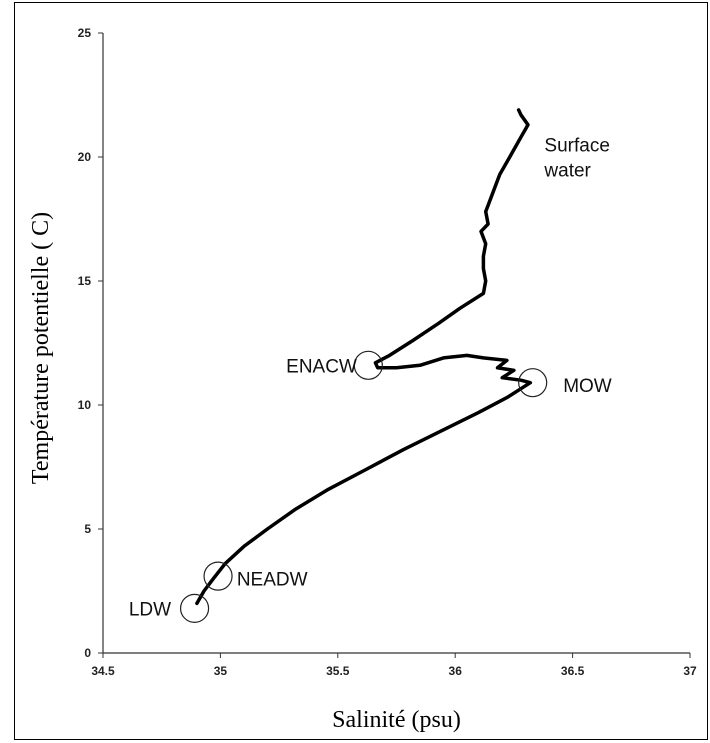 This screenshot has width=710, height=743. Describe the element at coordinates (85, 33) in the screenshot. I see `y-tick-label: 25` at that location.